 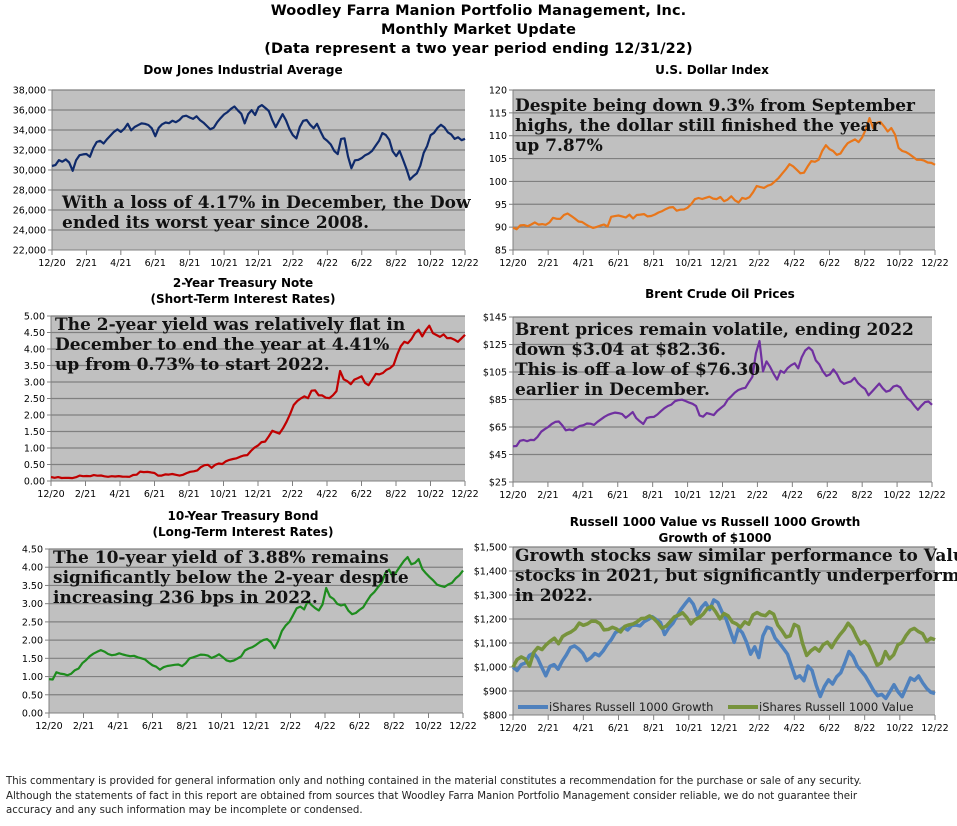 I want to click on y-tick-label: $125, so click(x=495, y=345).